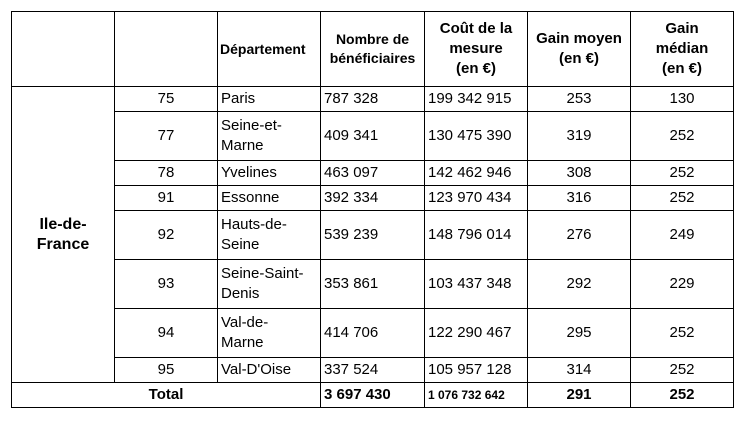 Image resolution: width=750 pixels, height=440 pixels. I want to click on department-name-line: Denis, so click(240, 293).